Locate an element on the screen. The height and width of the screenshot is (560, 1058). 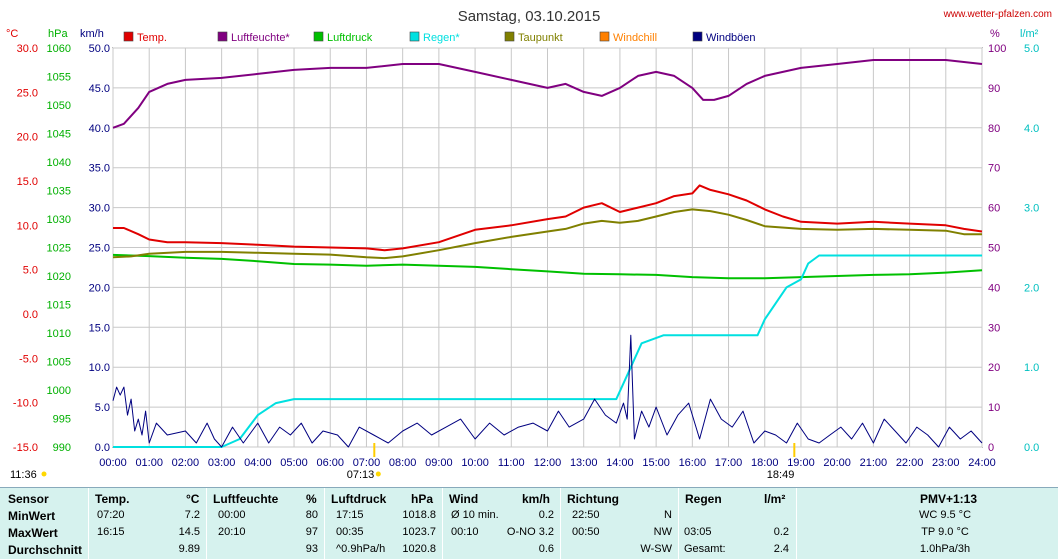
stat-press-time: ^0.9hPa/h is located at coordinates (361, 549).